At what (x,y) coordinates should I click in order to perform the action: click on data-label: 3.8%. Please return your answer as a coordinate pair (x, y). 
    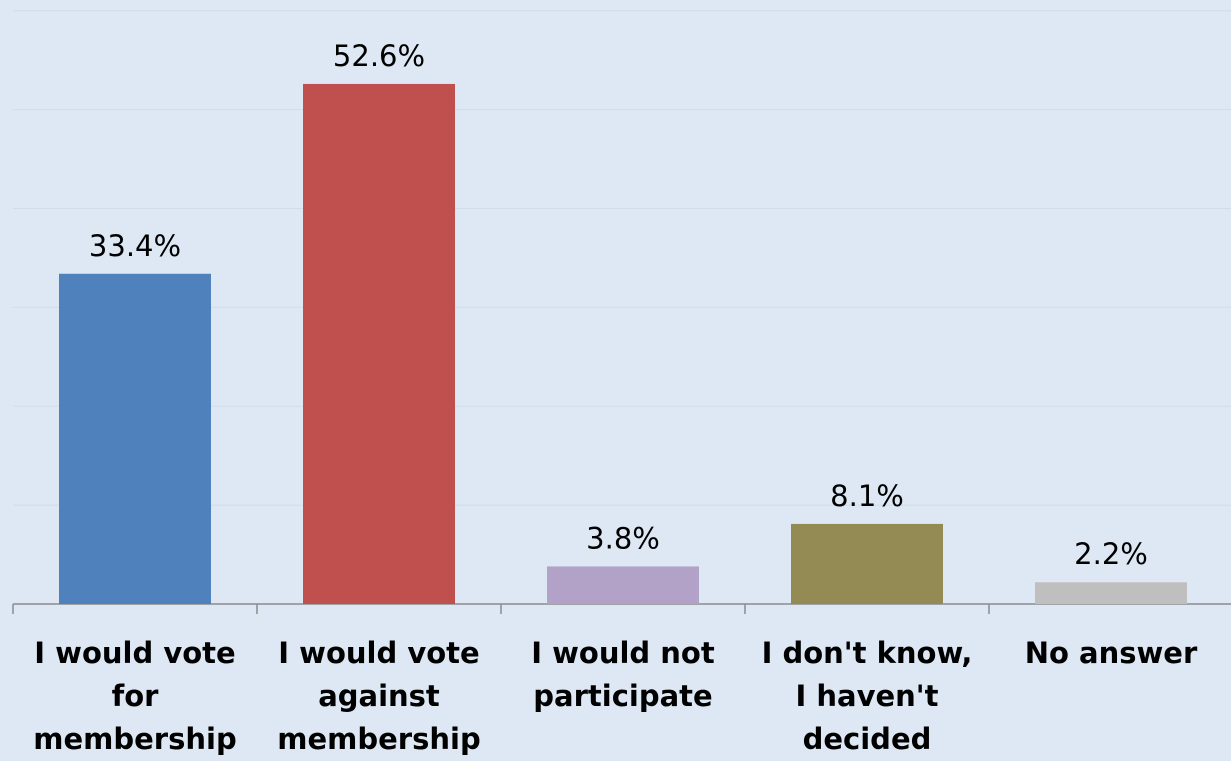
    Looking at the image, I should click on (623, 538).